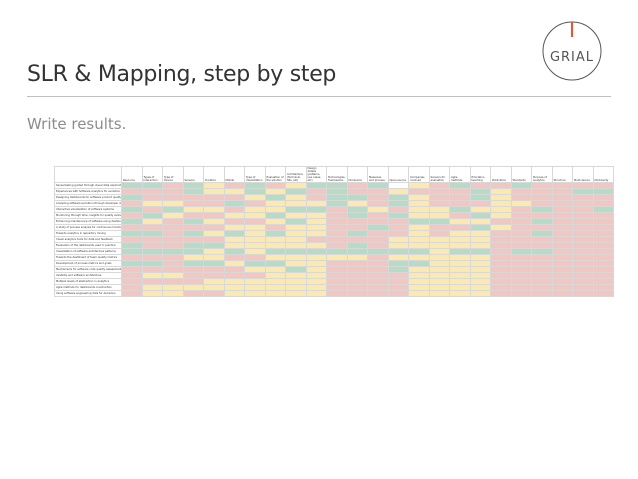 The height and width of the screenshot is (479, 638). I want to click on title-divider, so click(319, 96).